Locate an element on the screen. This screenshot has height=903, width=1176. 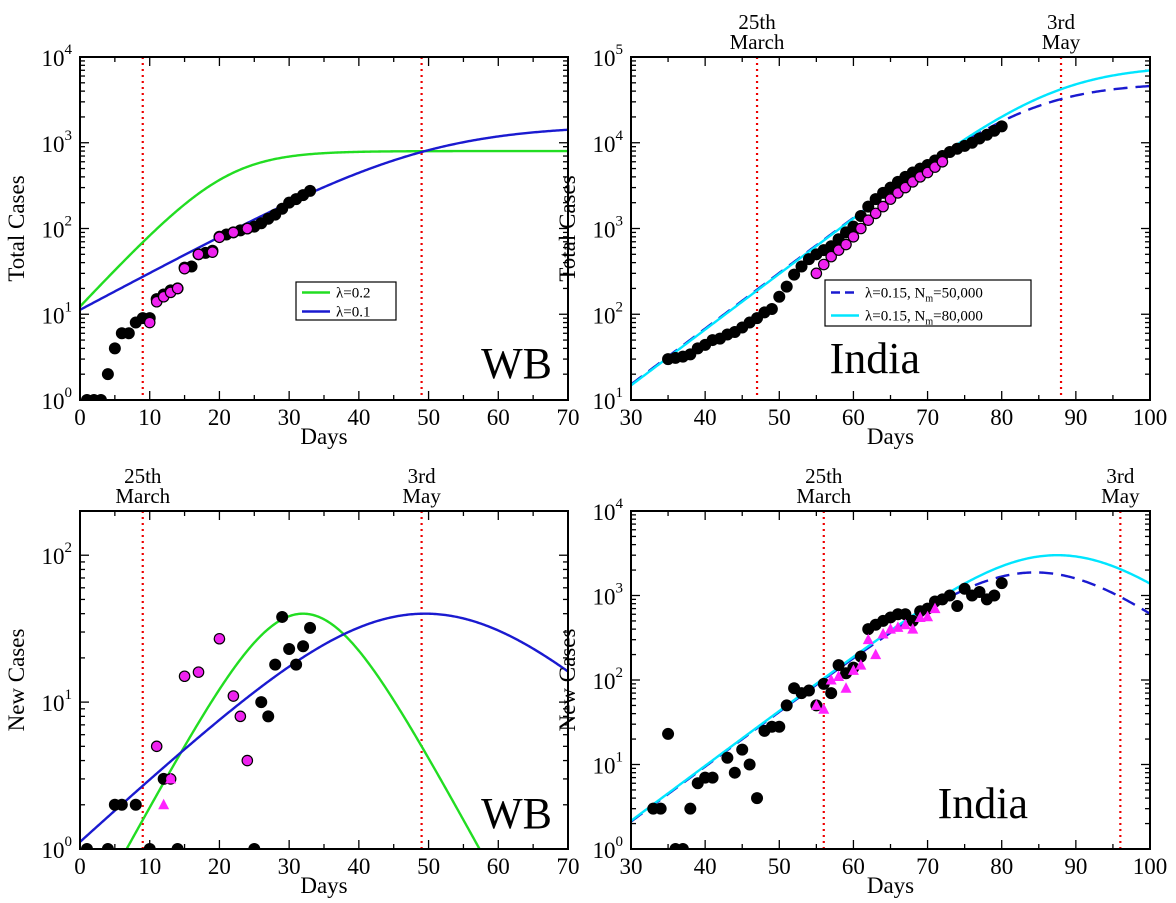
x-tick-label: 20 is located at coordinates (219, 417).